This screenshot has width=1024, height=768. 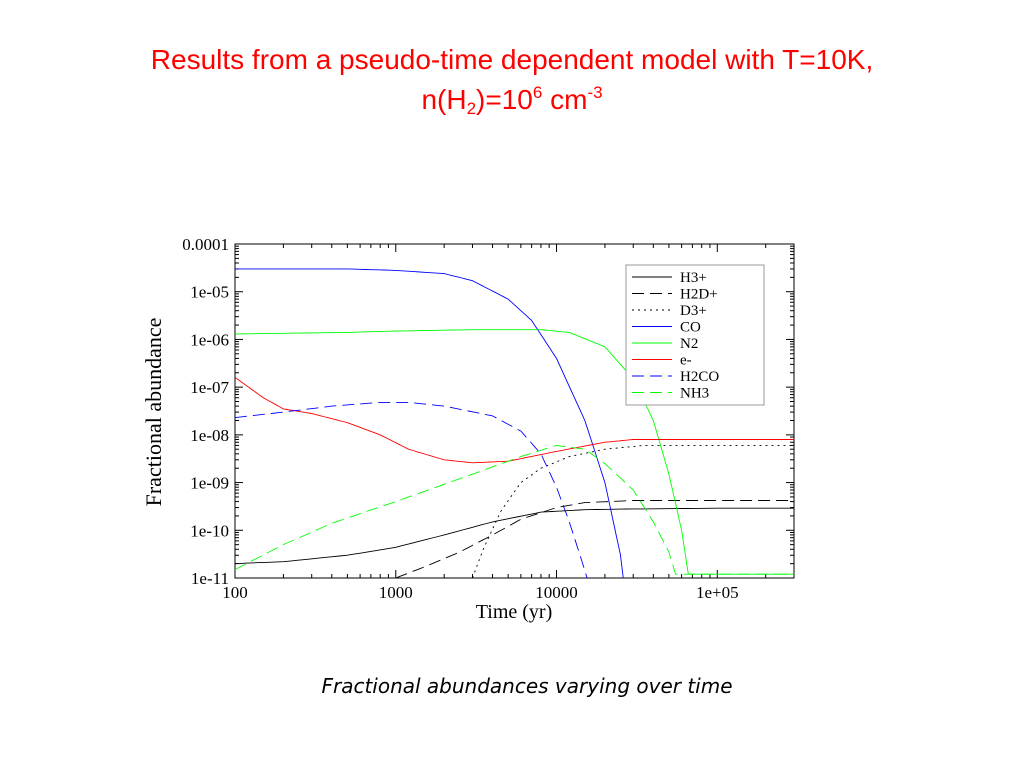 I want to click on legend-label: CO, so click(x=690, y=328).